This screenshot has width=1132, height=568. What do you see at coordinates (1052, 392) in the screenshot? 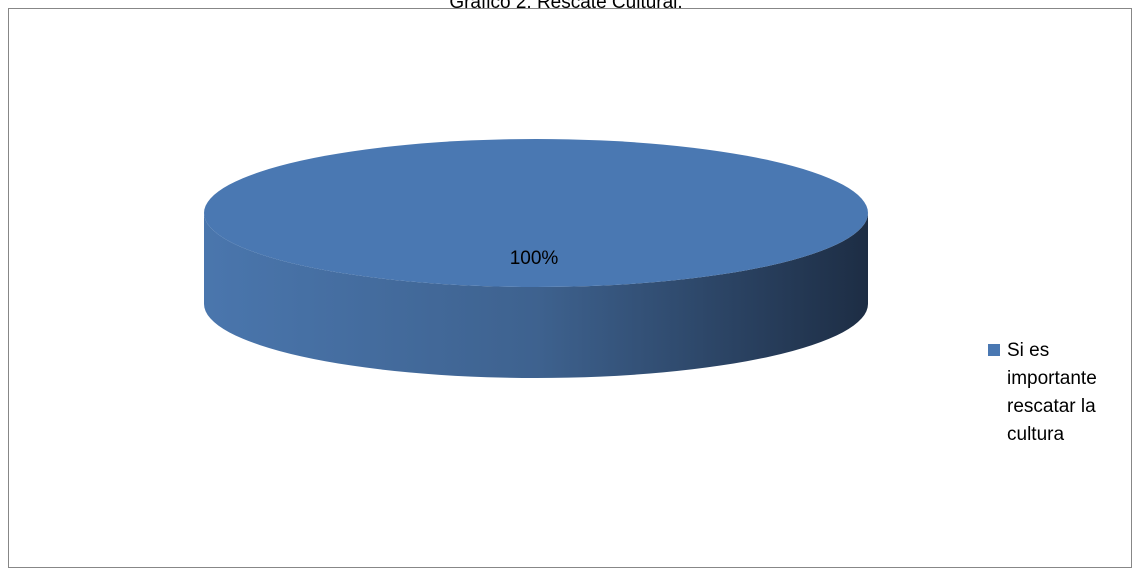
I see `legend-label: Si es importante rescatar la cultura` at bounding box center [1052, 392].